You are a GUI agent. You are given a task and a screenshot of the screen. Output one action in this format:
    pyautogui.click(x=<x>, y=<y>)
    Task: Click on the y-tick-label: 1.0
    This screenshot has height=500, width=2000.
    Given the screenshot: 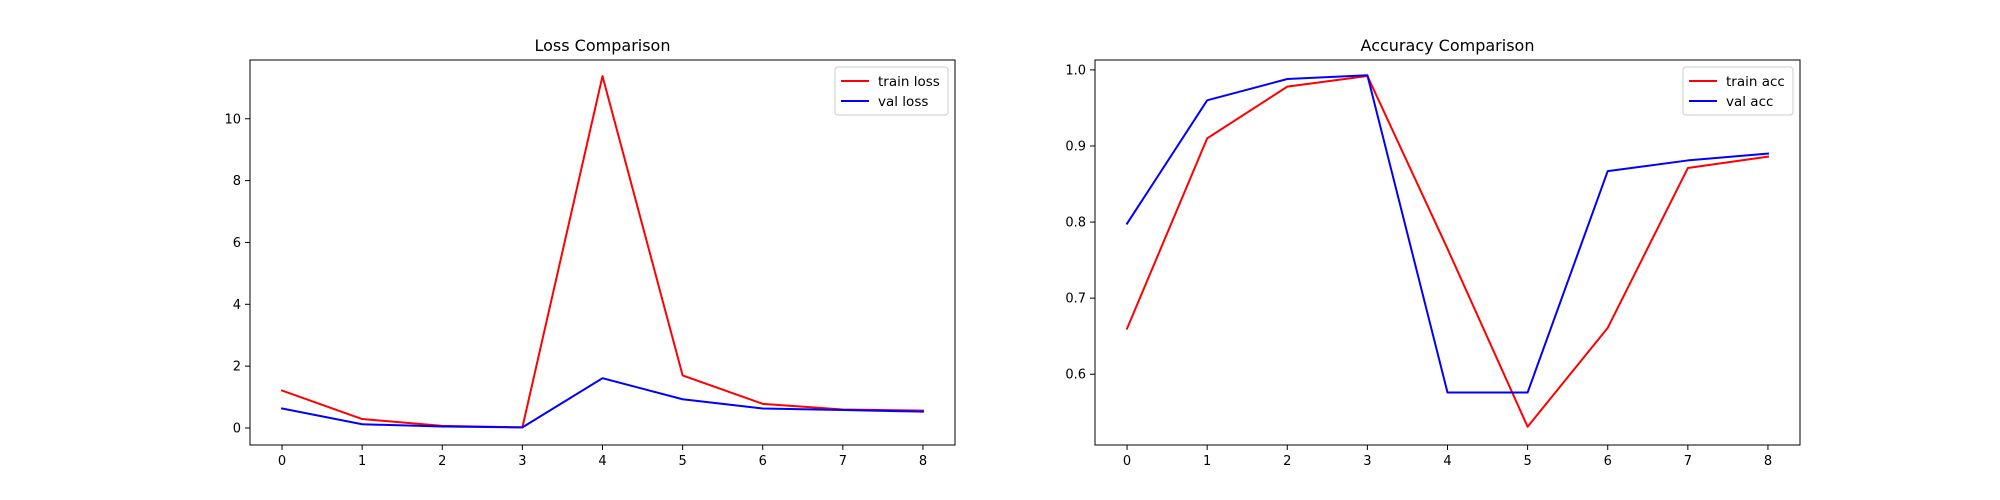 What is the action you would take?
    pyautogui.click(x=1075, y=70)
    